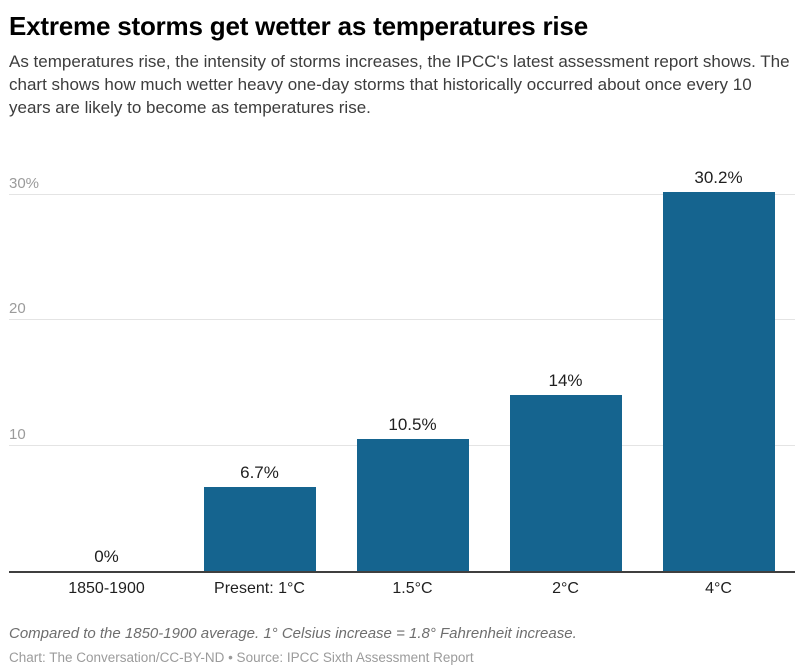  What do you see at coordinates (106, 366) in the screenshot?
I see `bar-slot: 0%` at bounding box center [106, 366].